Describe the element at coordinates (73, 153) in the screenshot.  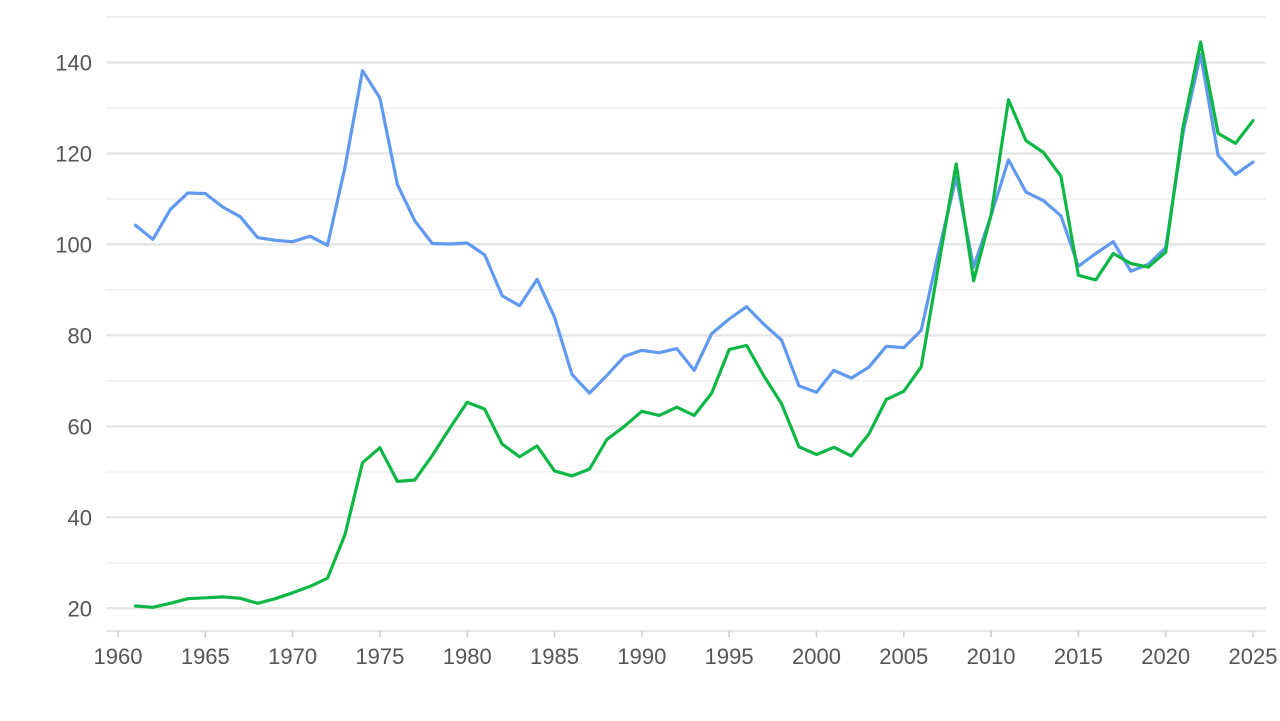
I see `y-tick-label-120: 120` at that location.